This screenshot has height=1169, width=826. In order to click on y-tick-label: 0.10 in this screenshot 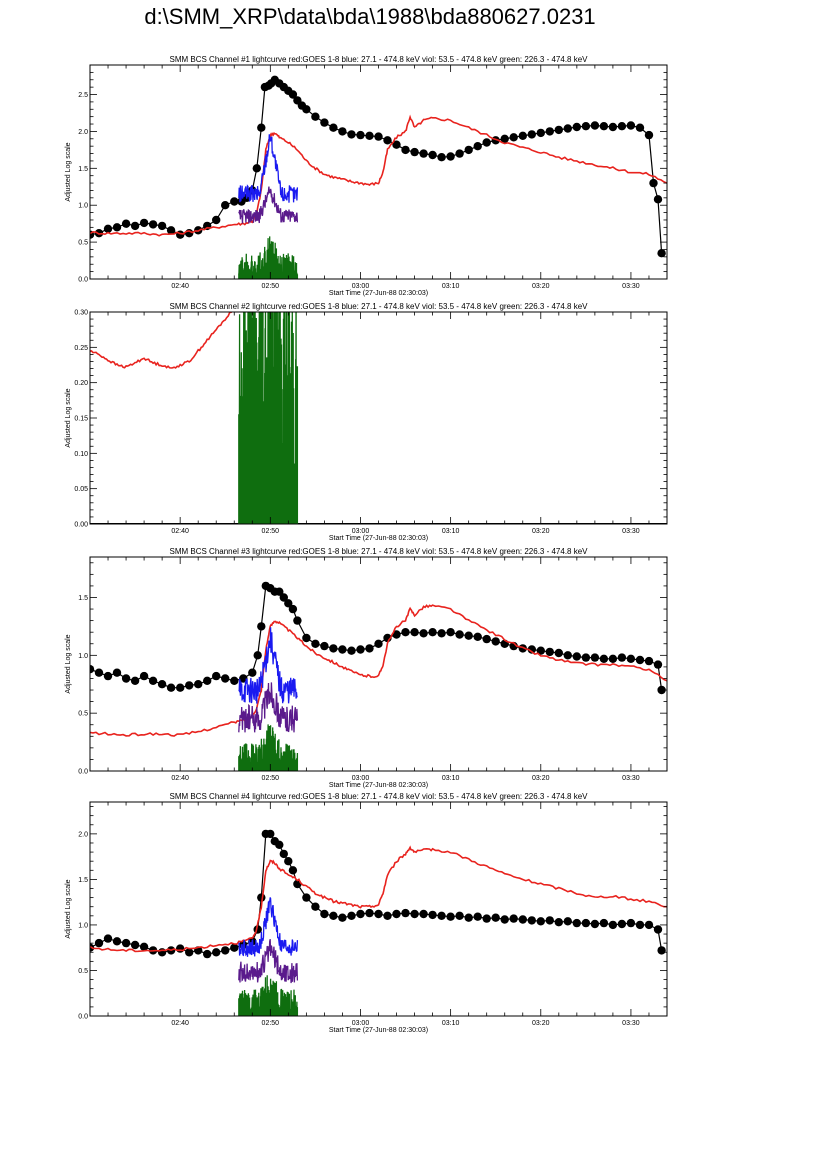, I will do `click(81, 454)`.